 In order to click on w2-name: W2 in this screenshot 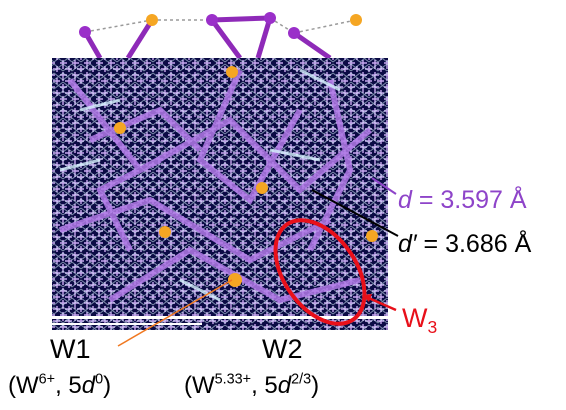, I will do `click(282, 349)`.